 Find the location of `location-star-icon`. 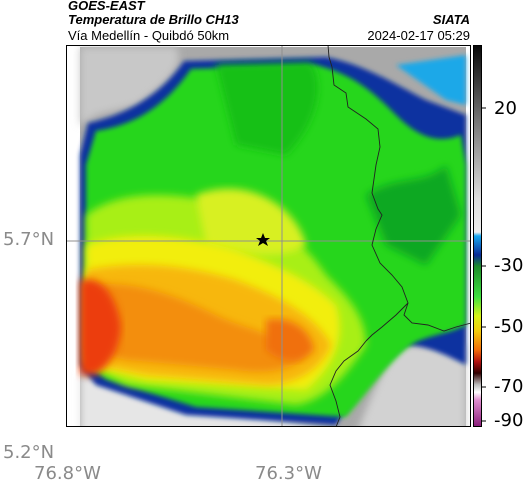

location-star-icon is located at coordinates (263, 239).